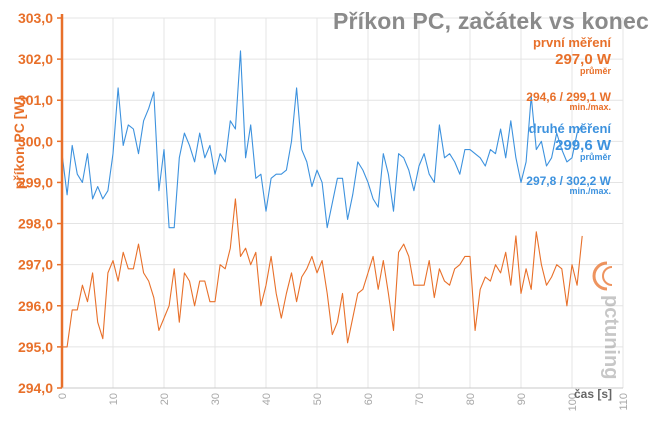 This screenshot has width=663, height=424. Describe the element at coordinates (522, 399) in the screenshot. I see `x-tick-label: 90` at that location.